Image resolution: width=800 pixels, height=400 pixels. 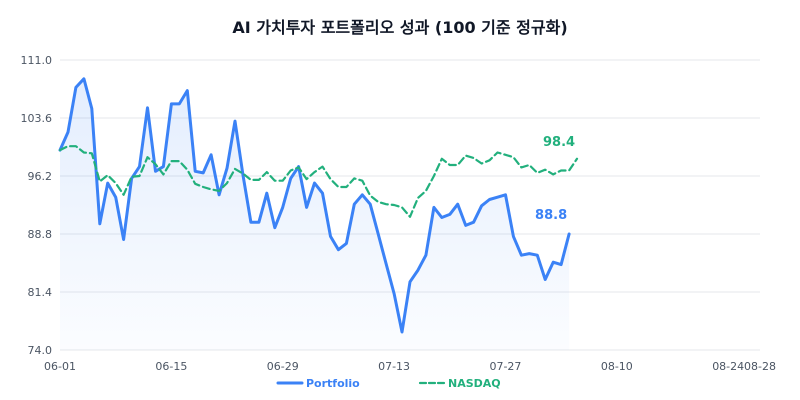 I want to click on legend-label-nasdaq: NASDAQ, so click(x=474, y=383).